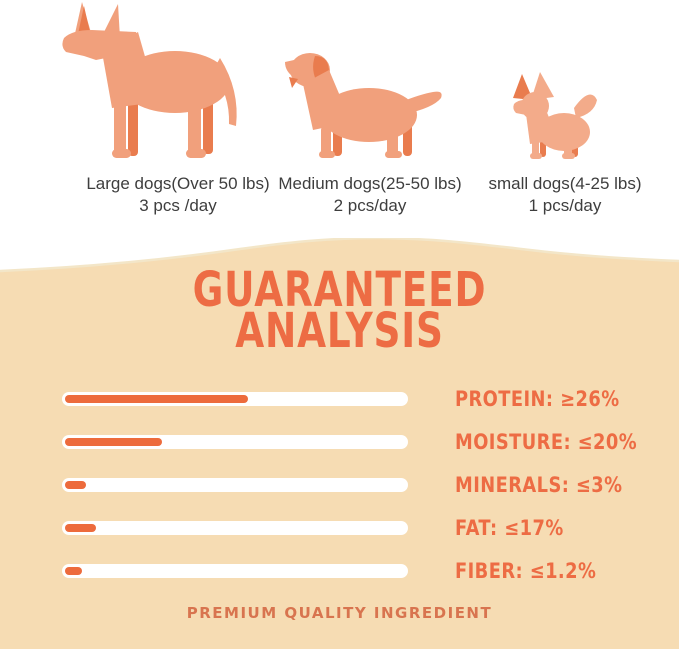 This screenshot has width=679, height=649. I want to click on feeding-amount-small: 1 pcs/day, so click(565, 205).